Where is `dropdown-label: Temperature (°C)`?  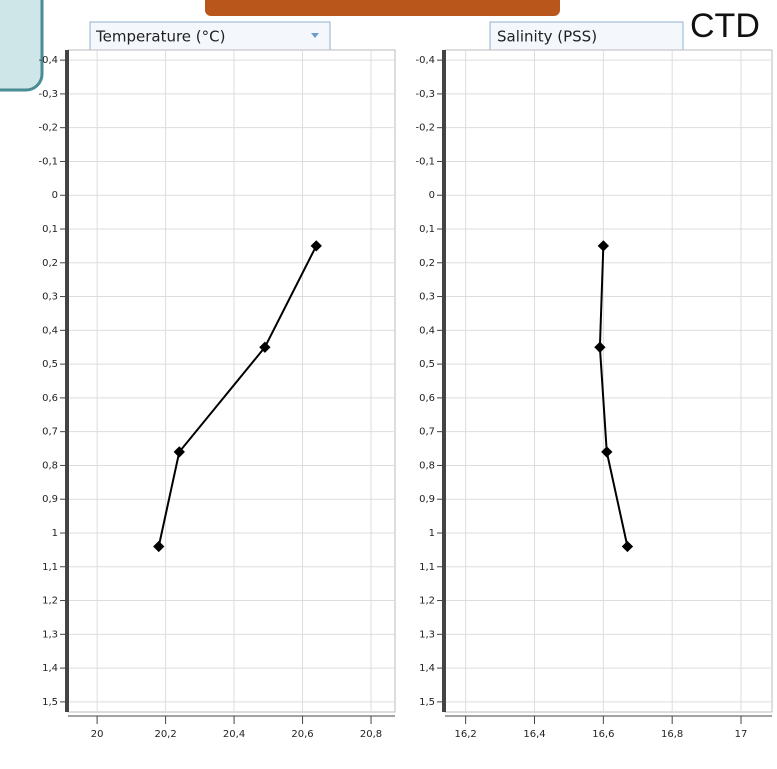 dropdown-label: Temperature (°C) is located at coordinates (160, 37).